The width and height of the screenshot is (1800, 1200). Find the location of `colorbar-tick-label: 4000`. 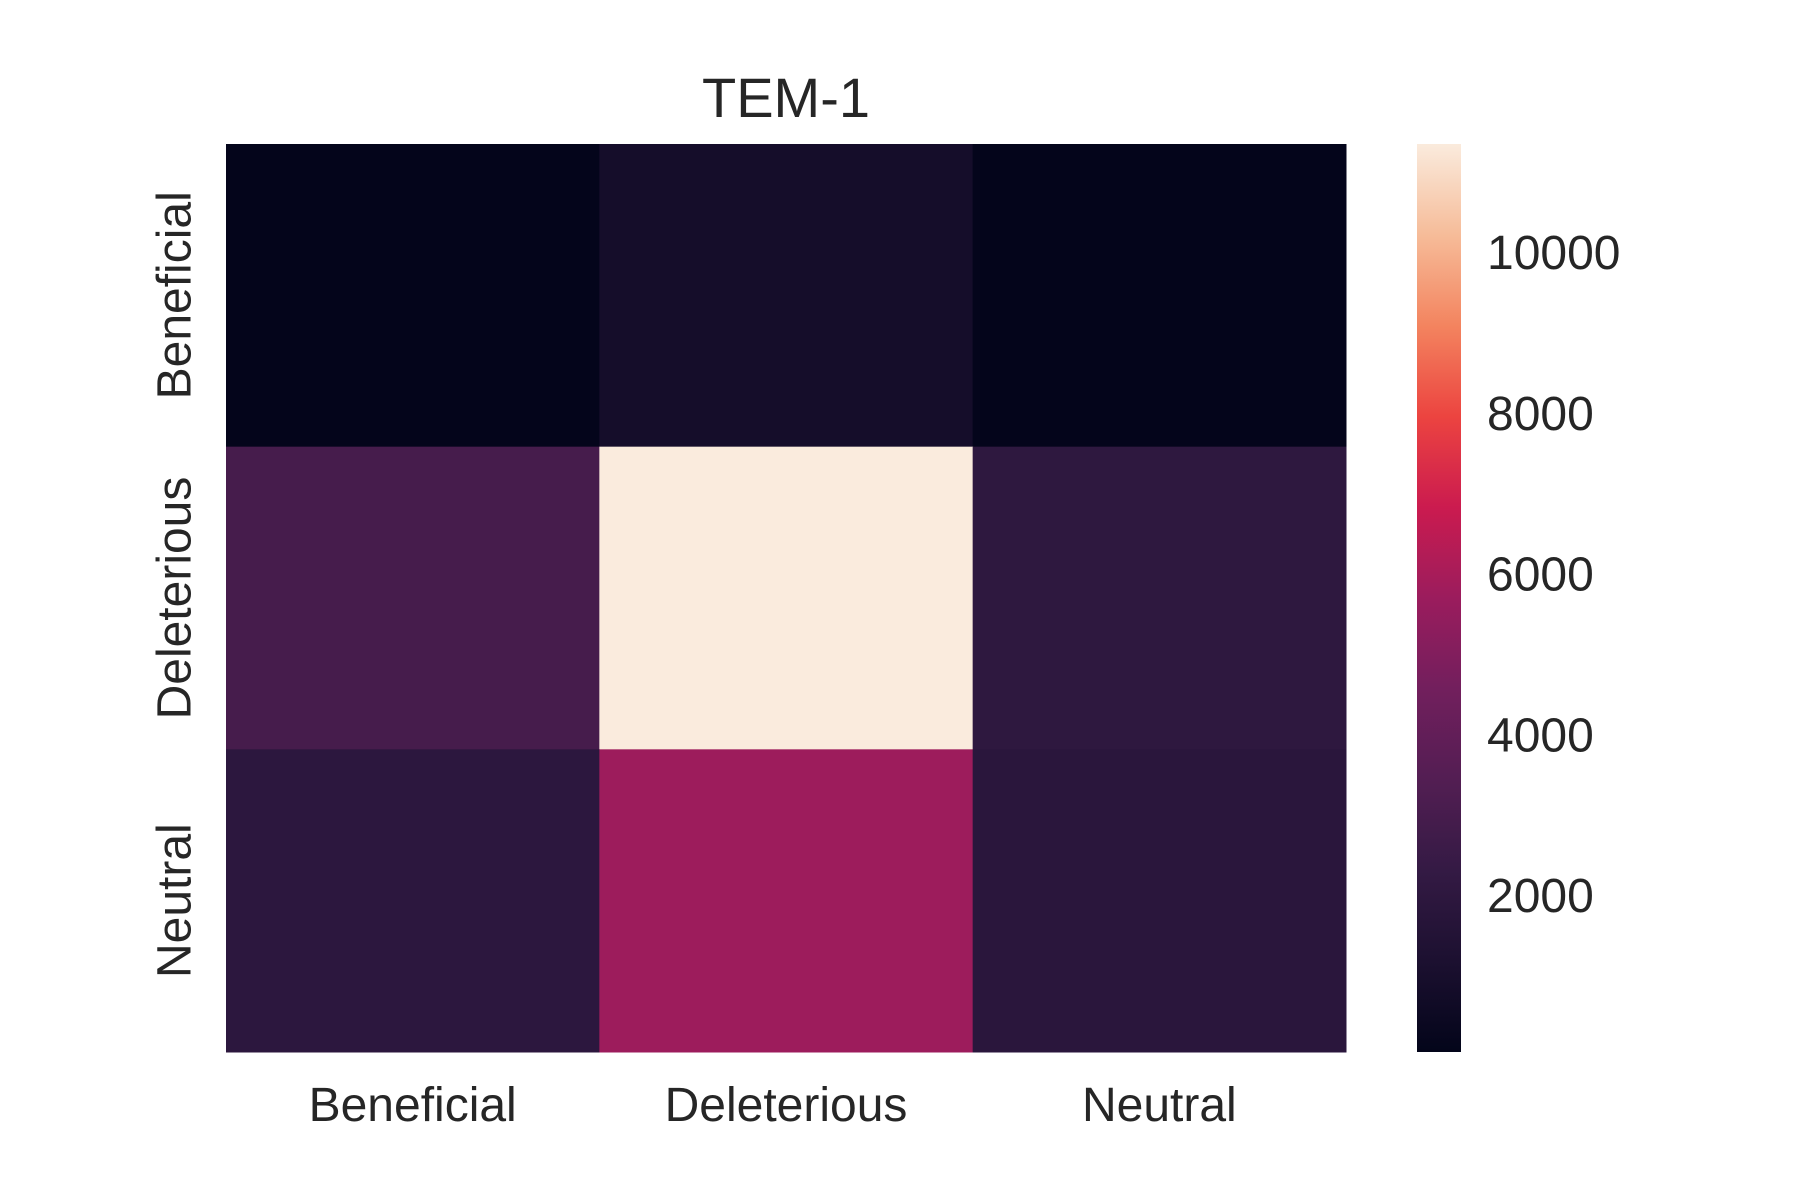

colorbar-tick-label: 4000 is located at coordinates (1540, 735).